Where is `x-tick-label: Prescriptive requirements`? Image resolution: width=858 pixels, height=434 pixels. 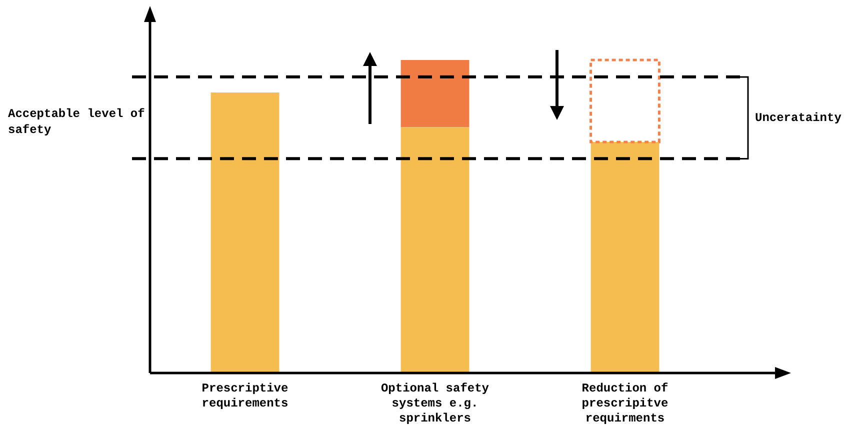 x-tick-label: Prescriptive requirements is located at coordinates (245, 396).